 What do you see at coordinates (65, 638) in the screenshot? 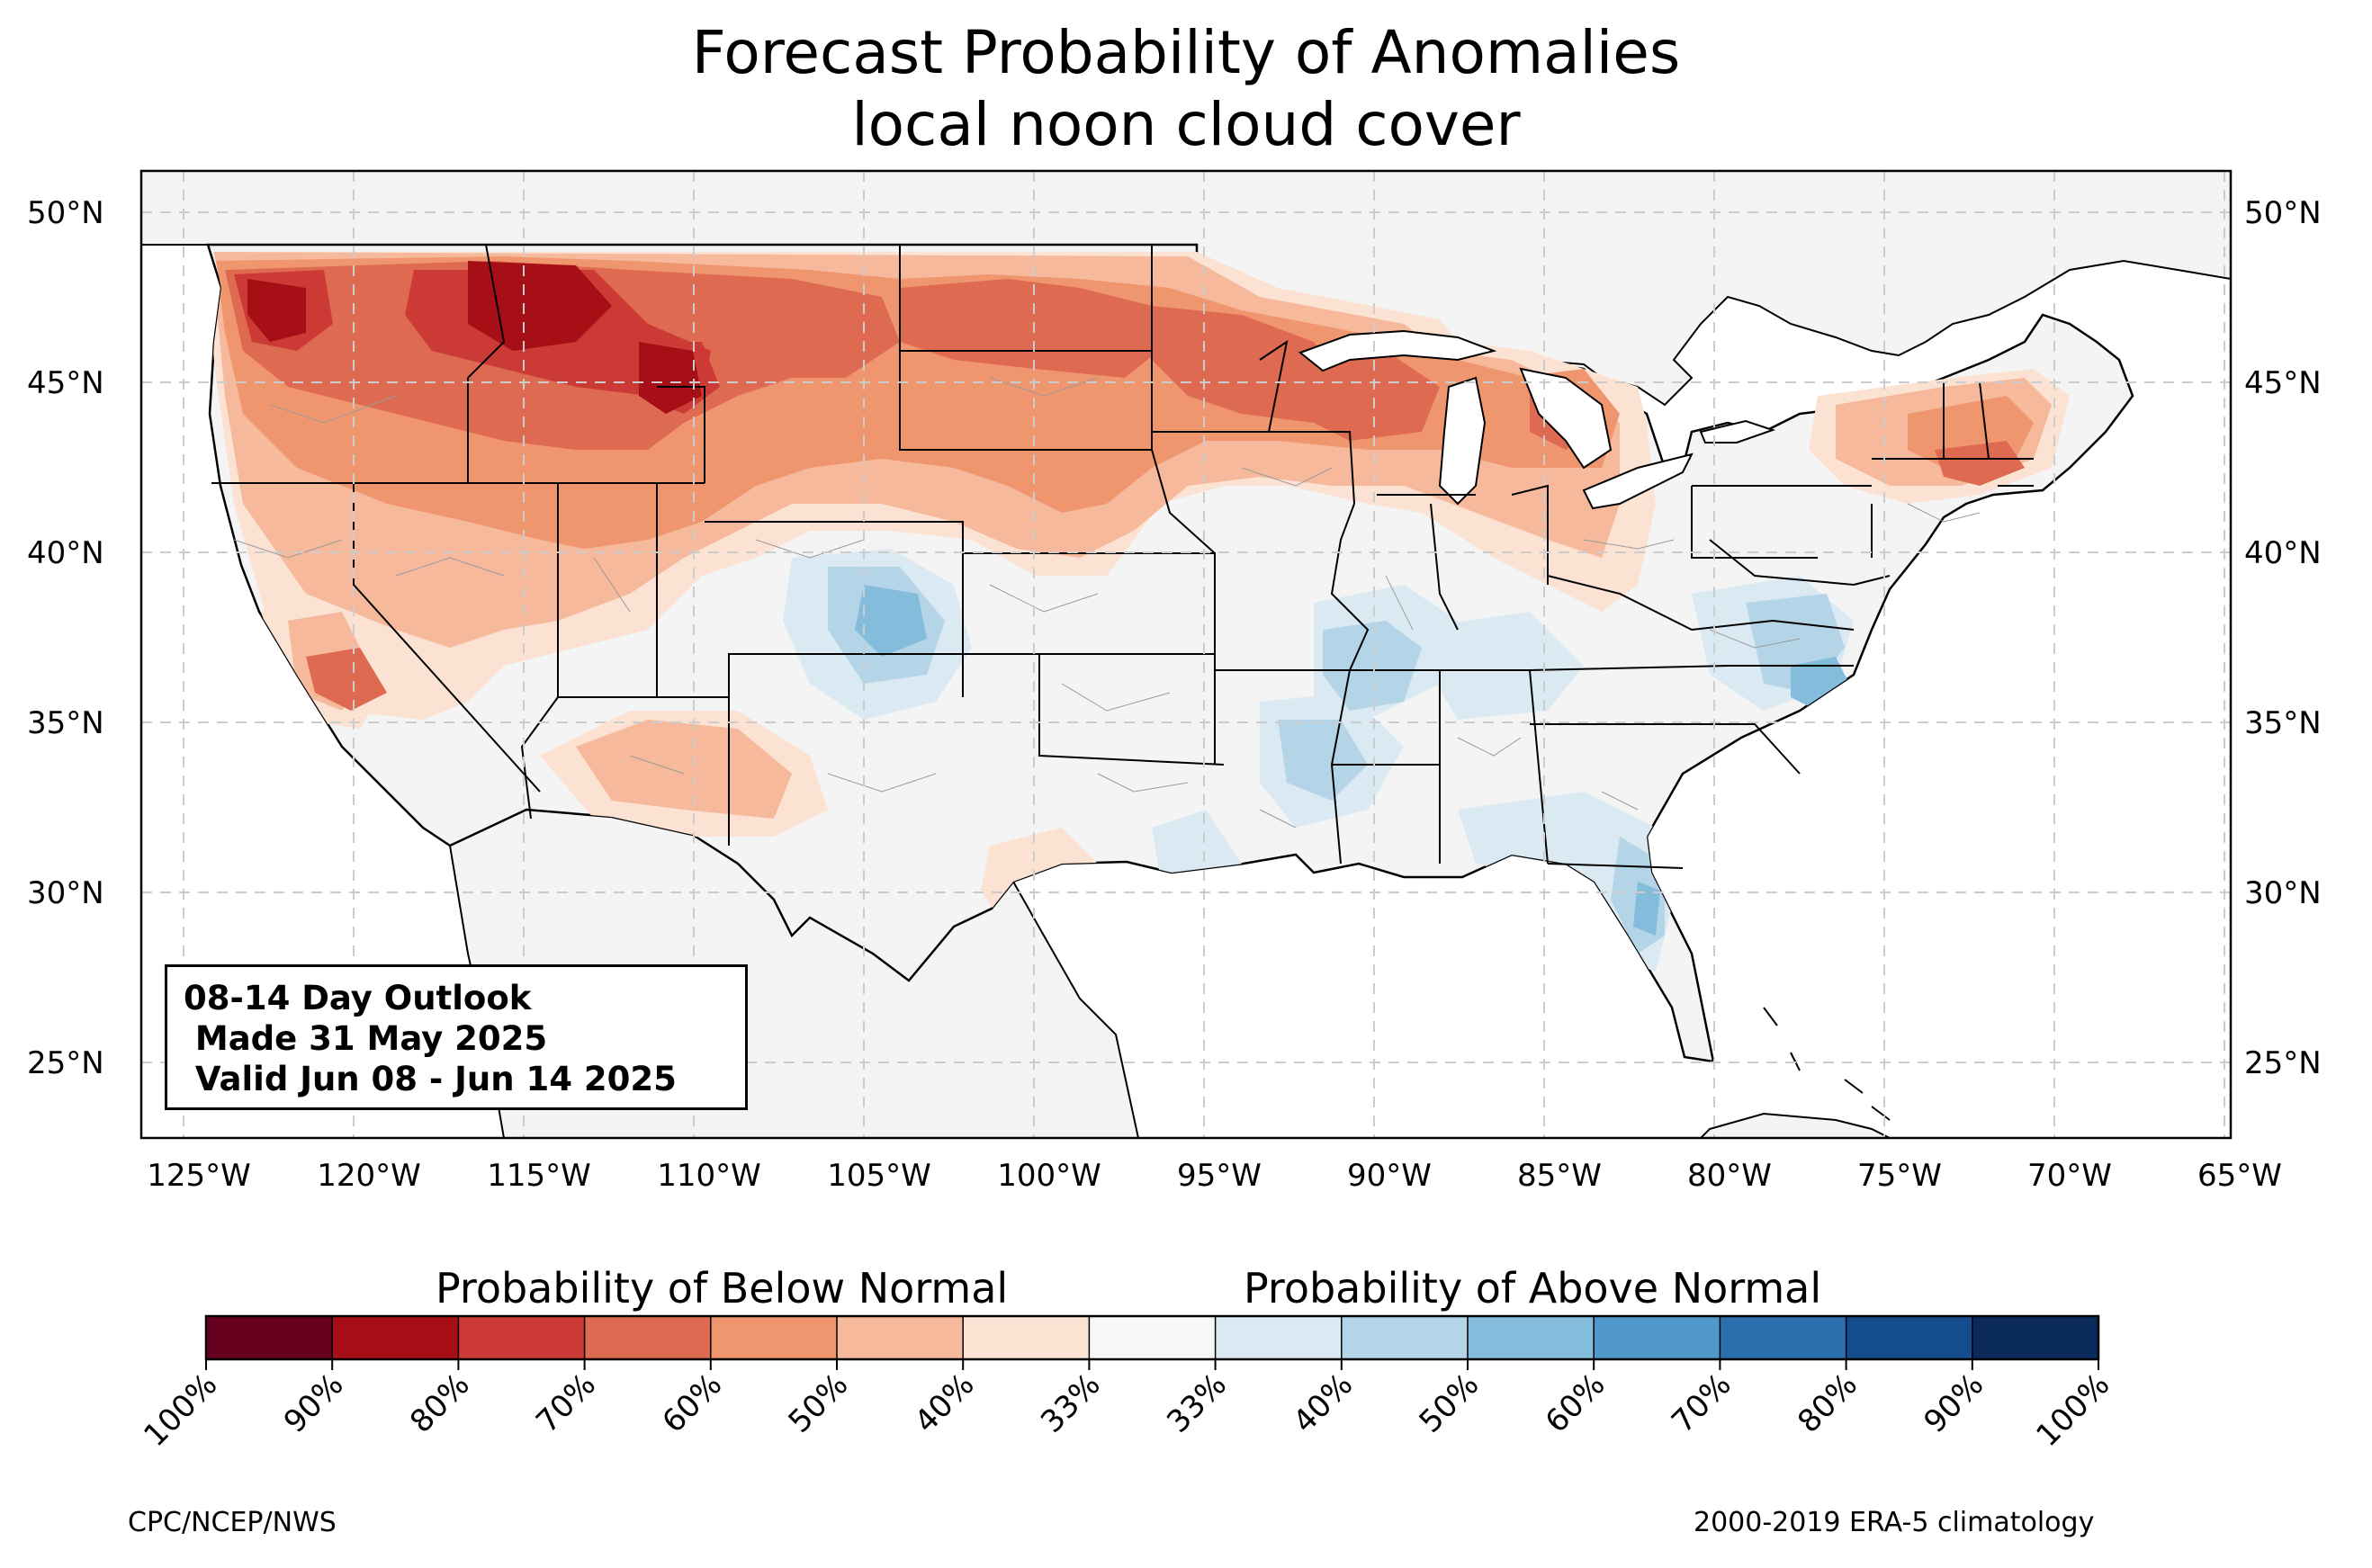
I see `lat-axis-left: 50°N 45°N 40°N 35°N 30°N 25°N` at bounding box center [65, 638].